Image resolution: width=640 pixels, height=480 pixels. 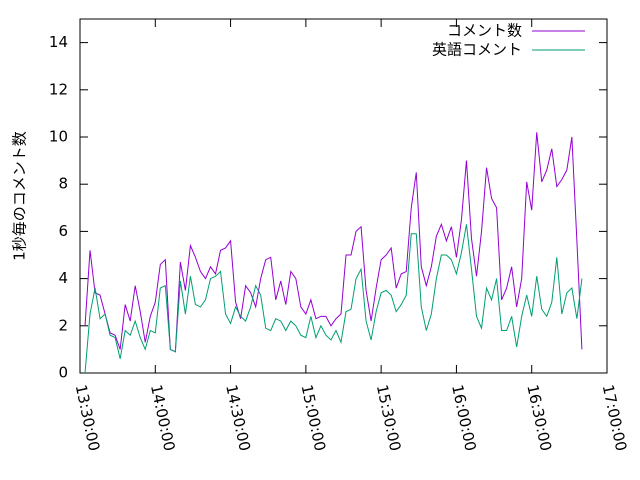 I want to click on x-tick-label: 15:30:00, so click(x=389, y=418).